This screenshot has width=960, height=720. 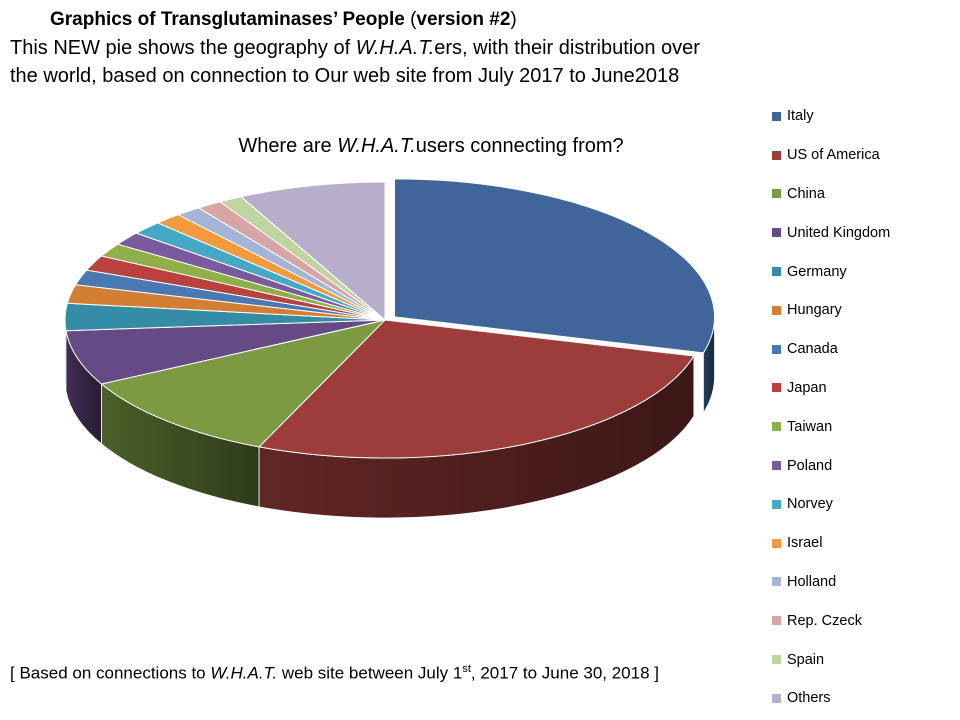 I want to click on legend-item-italy: Italy, so click(x=864, y=116).